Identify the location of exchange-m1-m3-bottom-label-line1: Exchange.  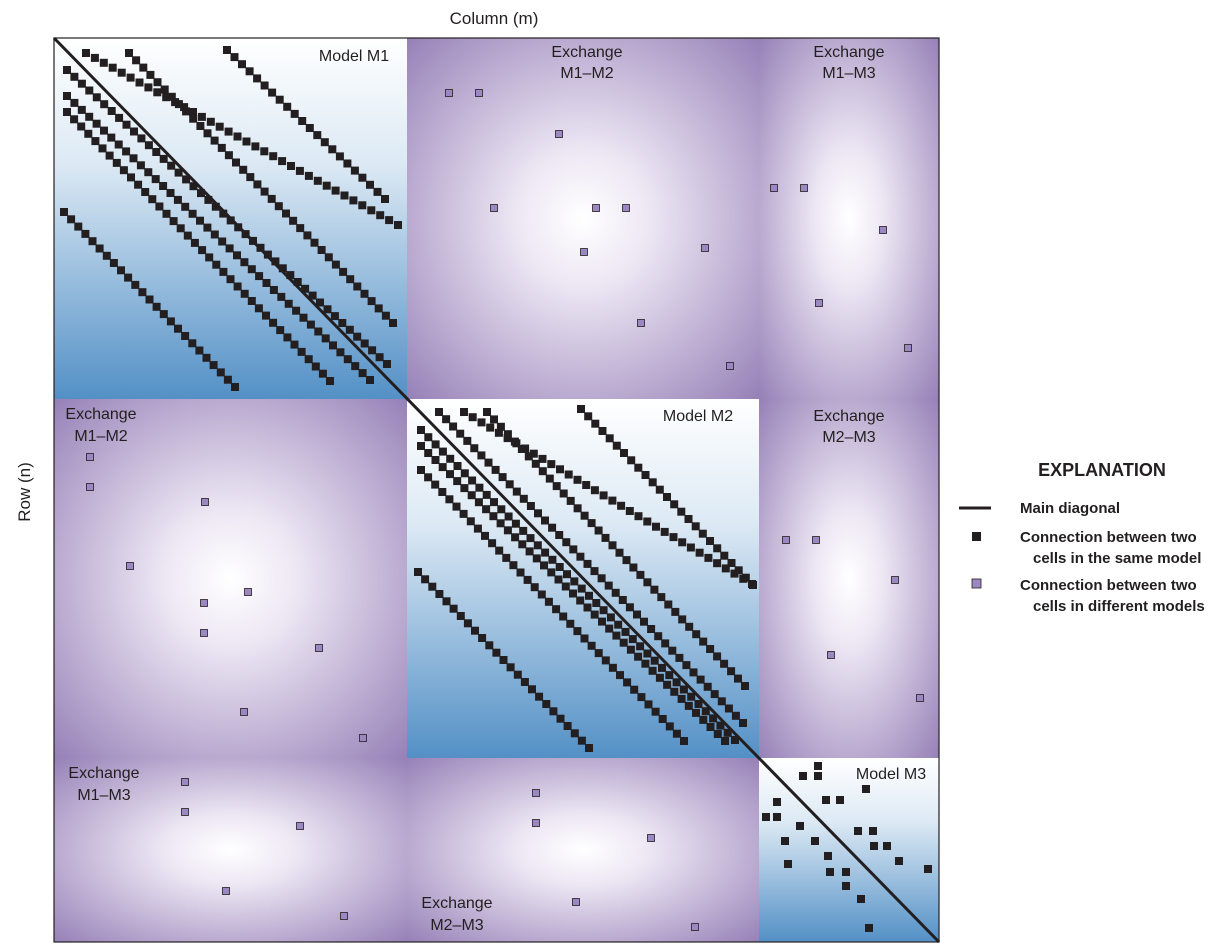
(103, 773).